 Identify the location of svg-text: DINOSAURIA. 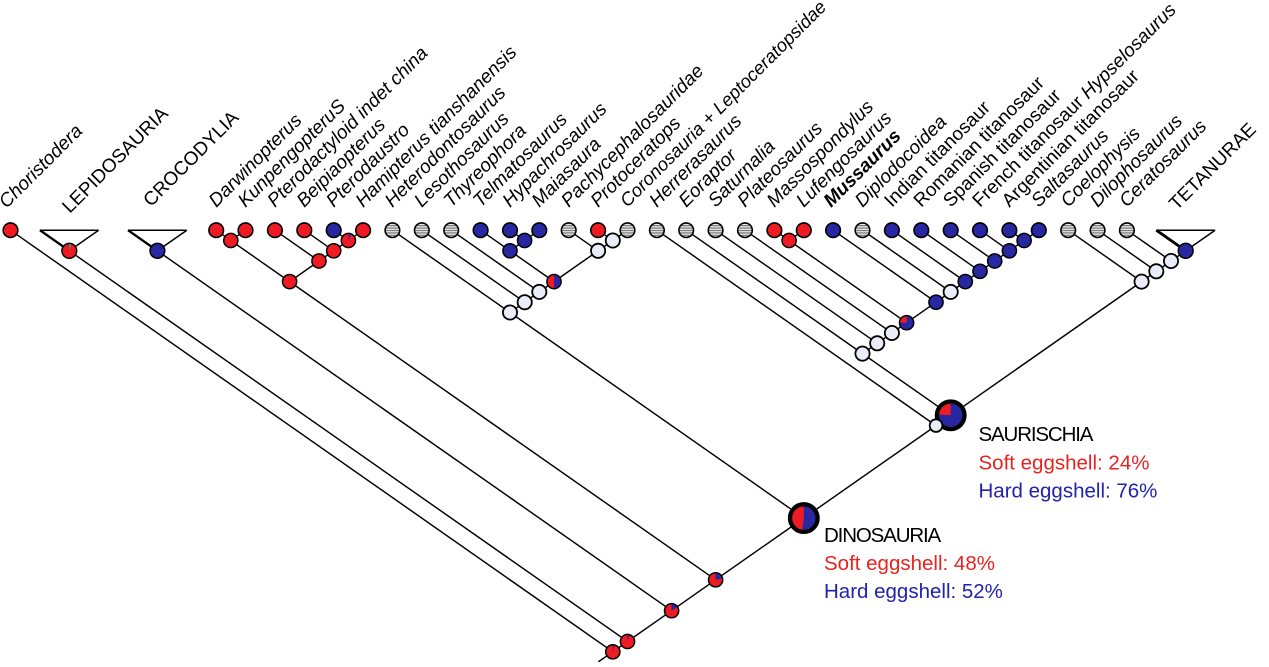
(883, 535).